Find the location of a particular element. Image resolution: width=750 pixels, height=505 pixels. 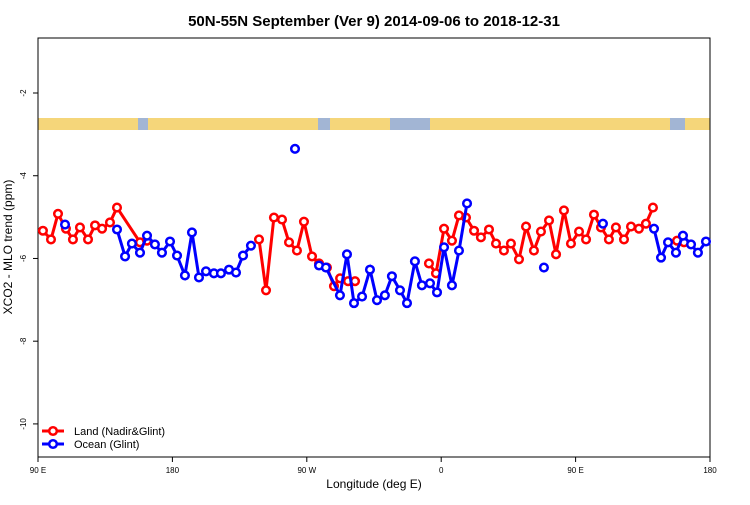

x-axis-label: Longitude (deg E) is located at coordinates (373, 484).